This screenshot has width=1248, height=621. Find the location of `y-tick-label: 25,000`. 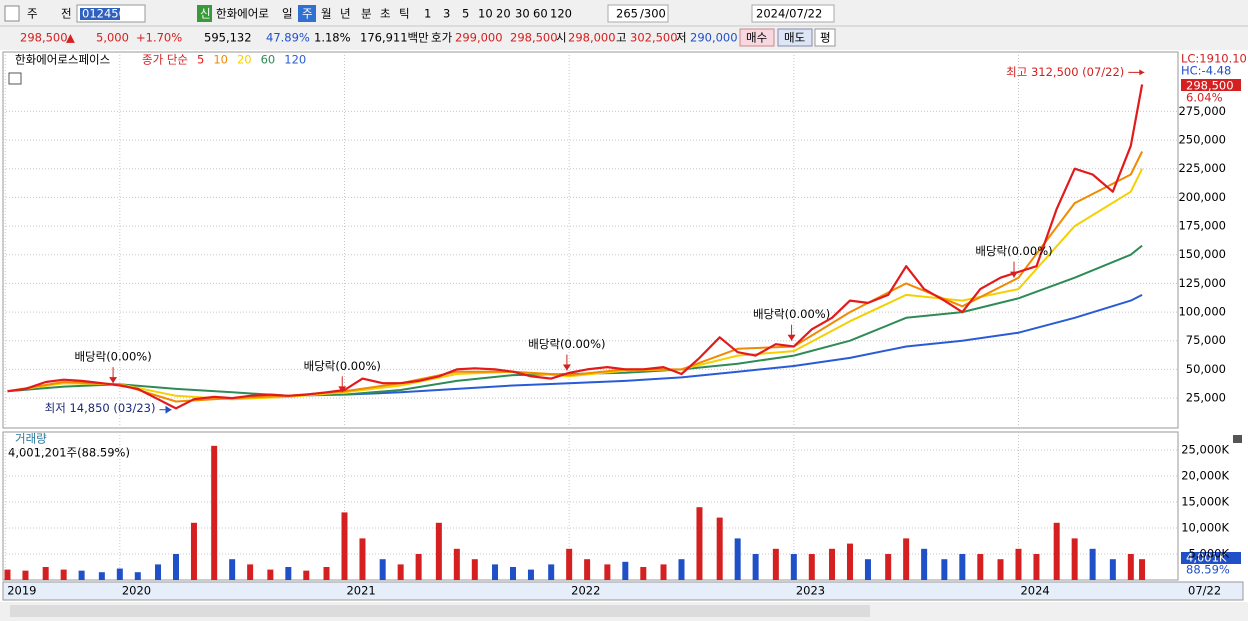

y-tick-label: 25,000 is located at coordinates (1206, 398).